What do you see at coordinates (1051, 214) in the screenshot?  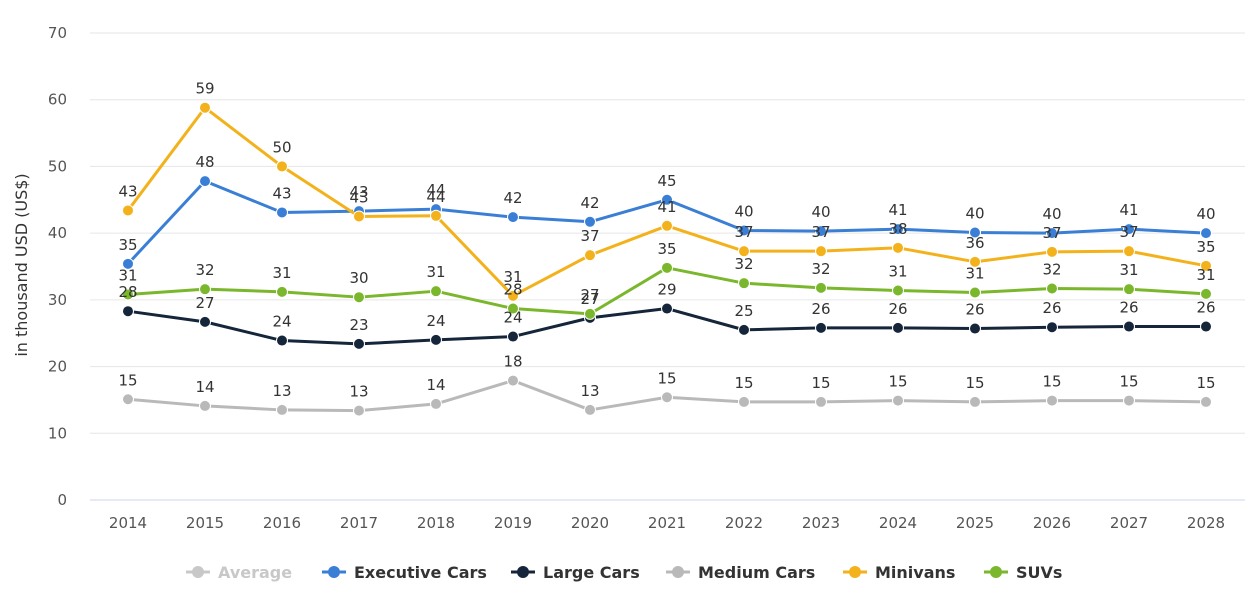 I see `data-label-executive-cars: 40` at bounding box center [1051, 214].